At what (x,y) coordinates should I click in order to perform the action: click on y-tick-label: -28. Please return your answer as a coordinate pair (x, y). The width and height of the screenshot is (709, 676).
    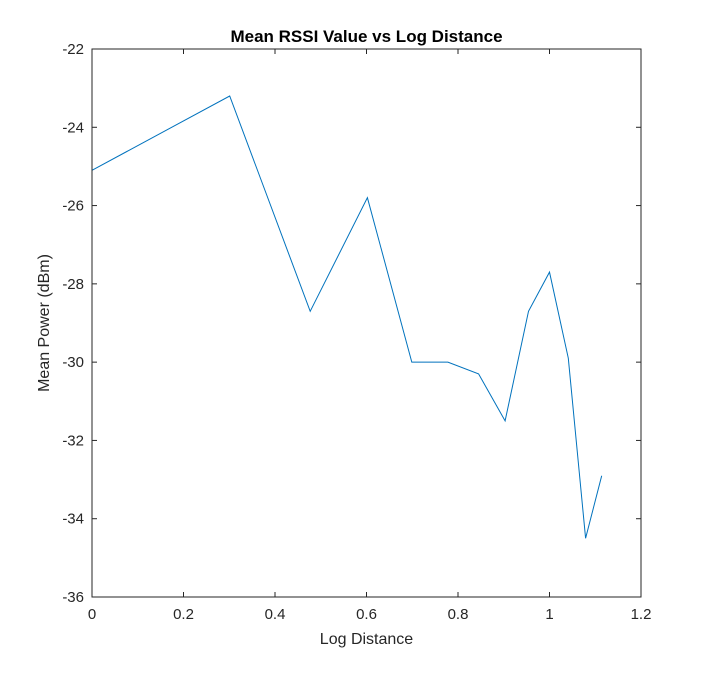
    Looking at the image, I should click on (73, 284).